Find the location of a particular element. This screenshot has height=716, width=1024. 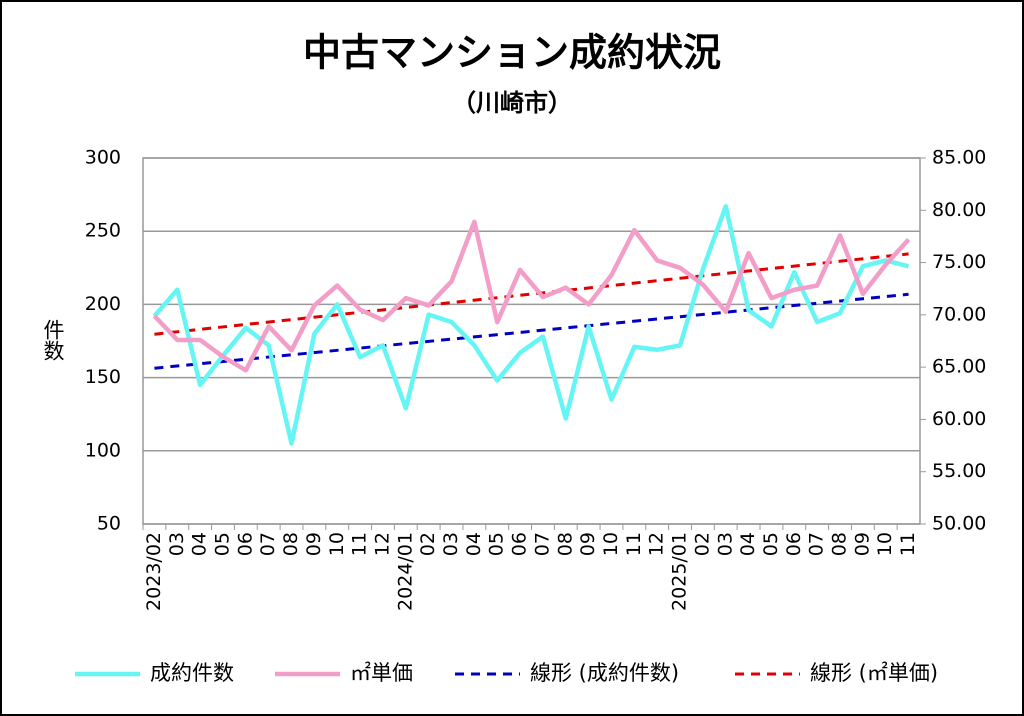

x-tick-label: 2025/01 is located at coordinates (680, 571).